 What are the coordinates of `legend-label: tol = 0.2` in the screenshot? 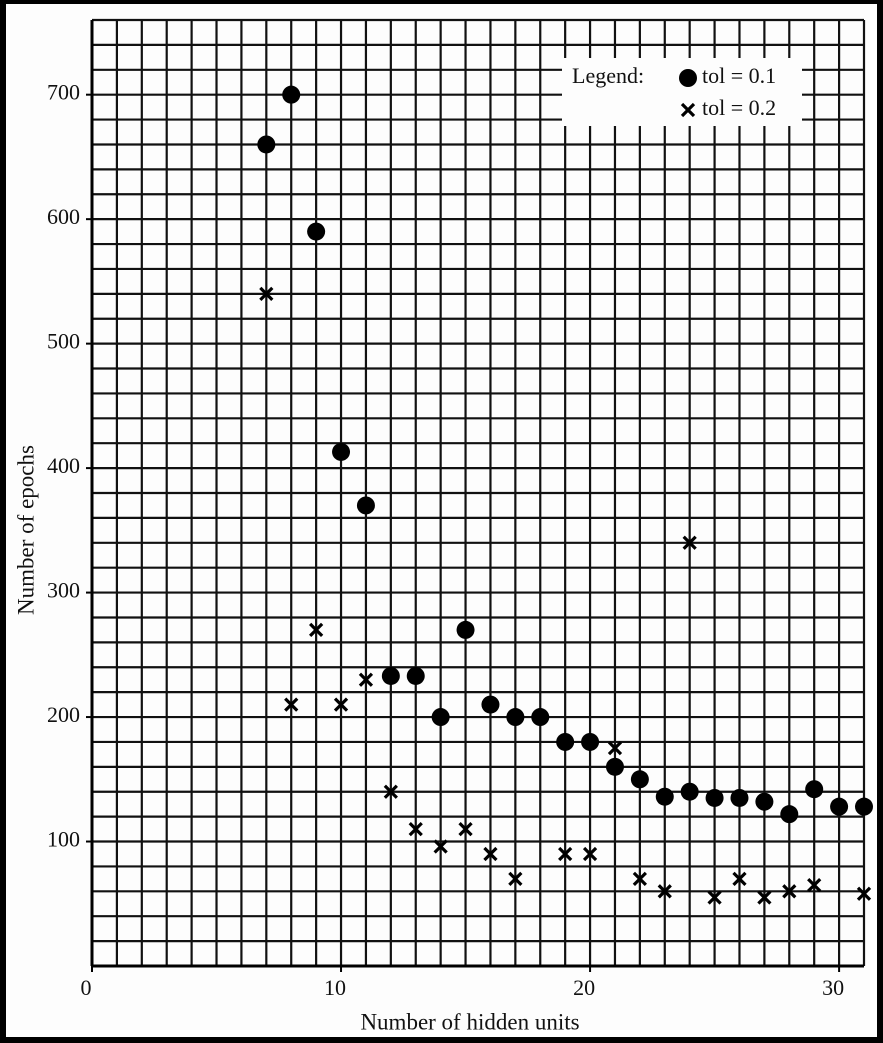 It's located at (739, 107).